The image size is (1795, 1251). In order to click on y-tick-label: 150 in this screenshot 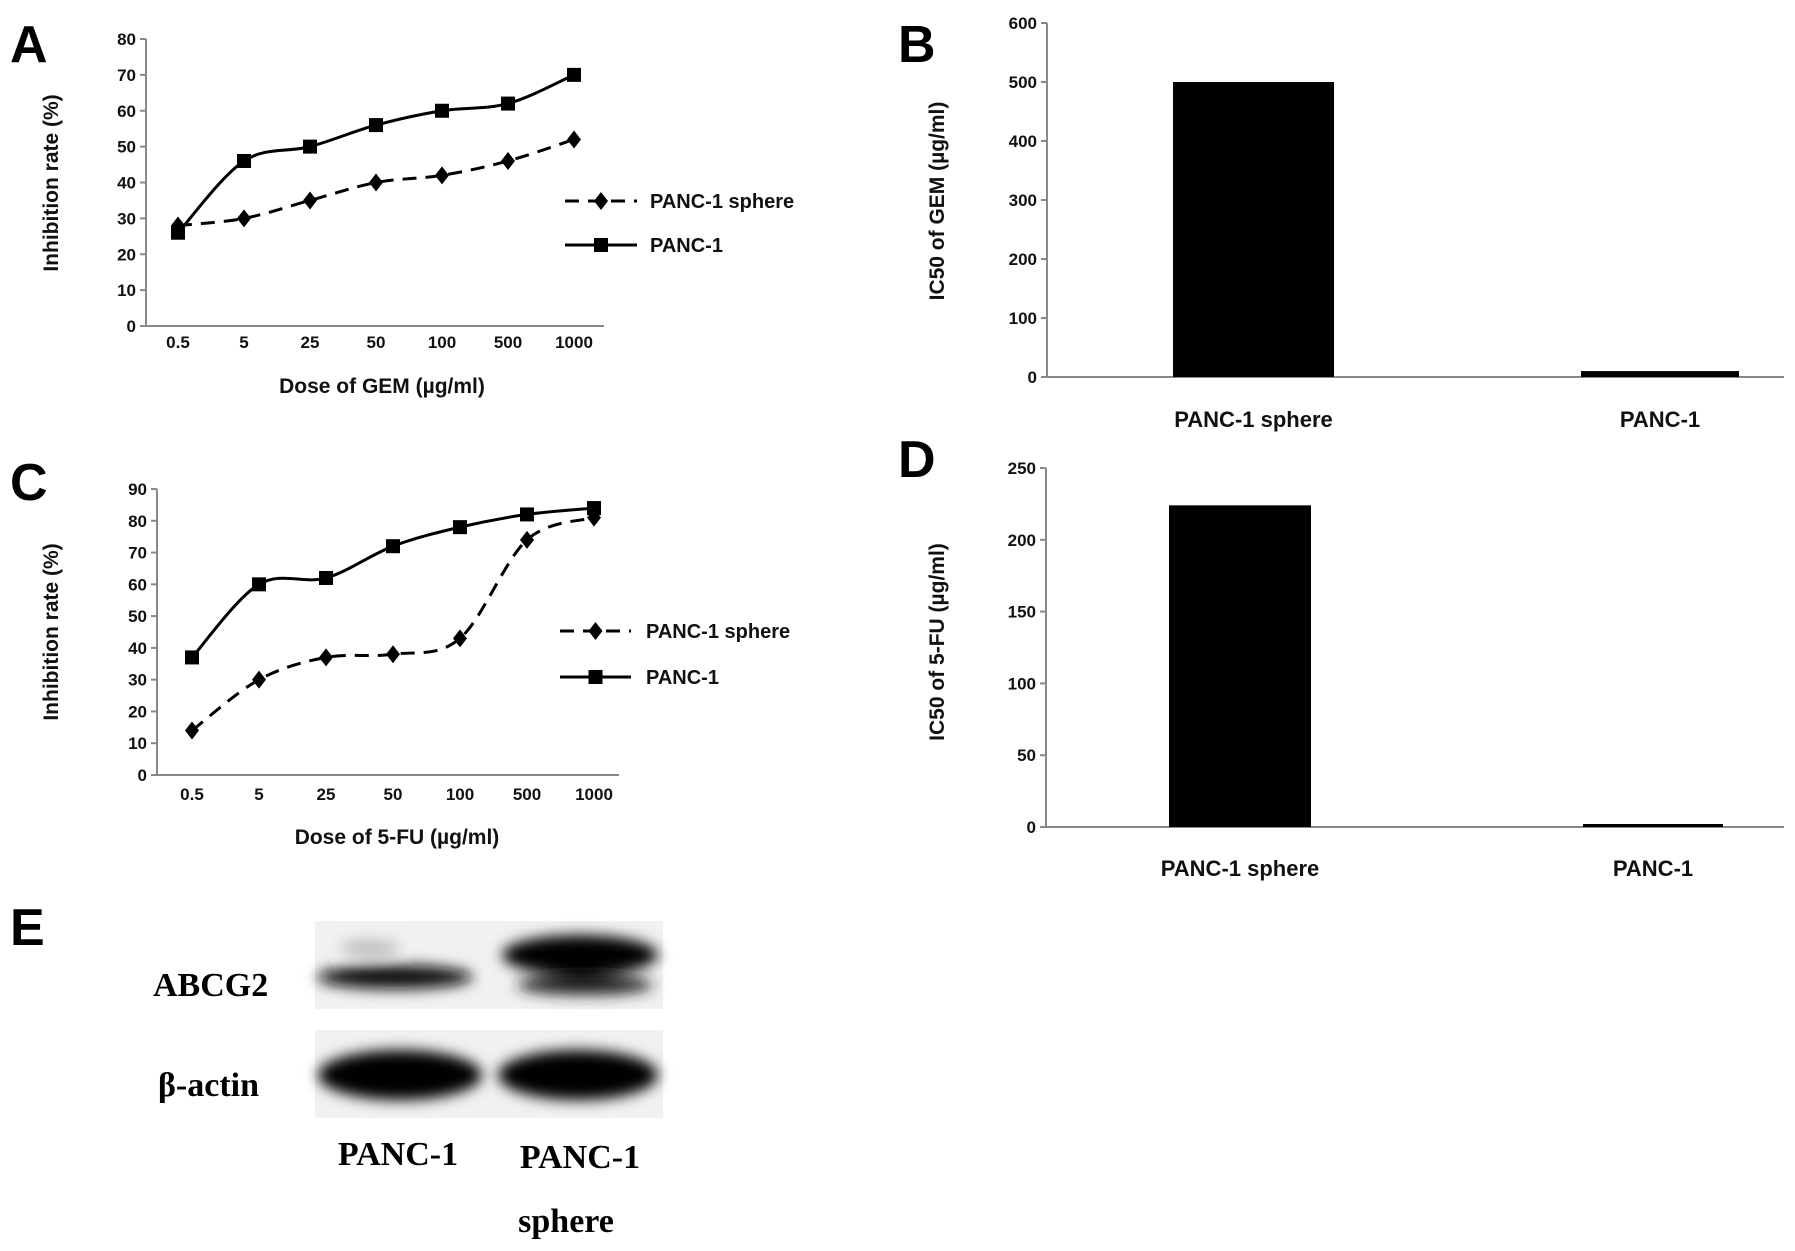, I will do `click(1022, 612)`.